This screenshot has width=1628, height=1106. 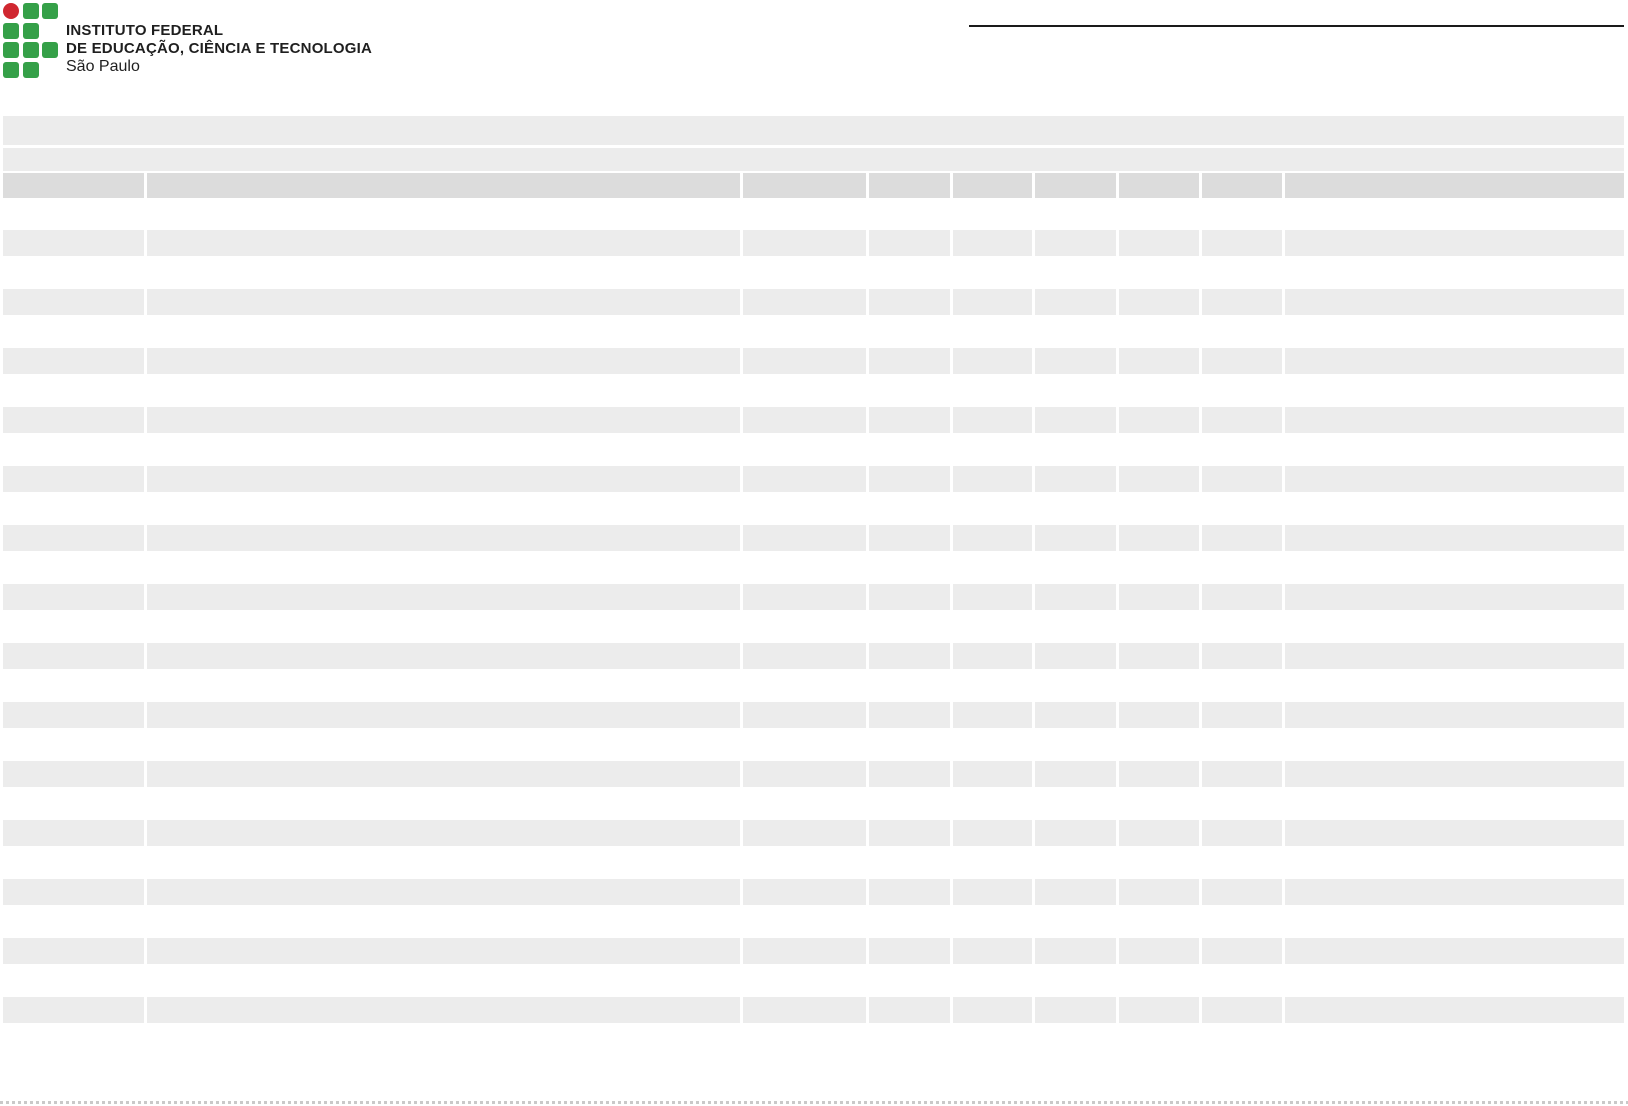 What do you see at coordinates (30, 40) in the screenshot?
I see `ifsp-logo-icon` at bounding box center [30, 40].